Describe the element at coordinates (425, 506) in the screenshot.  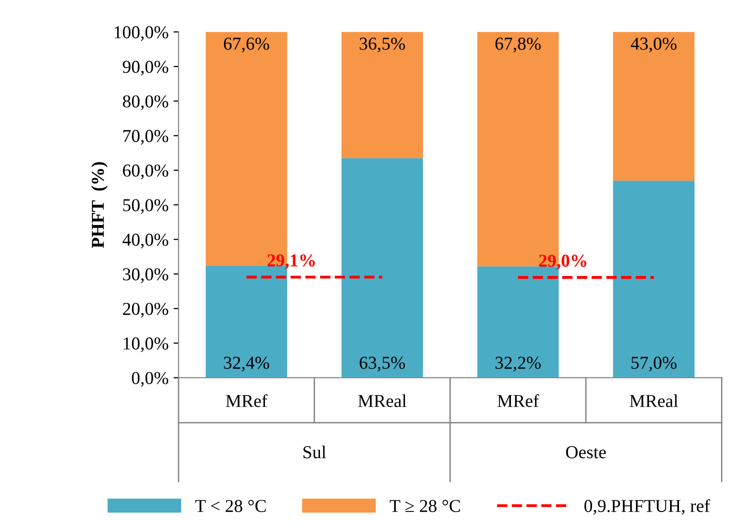
I see `legend-label: T ≥ 28 °C` at that location.